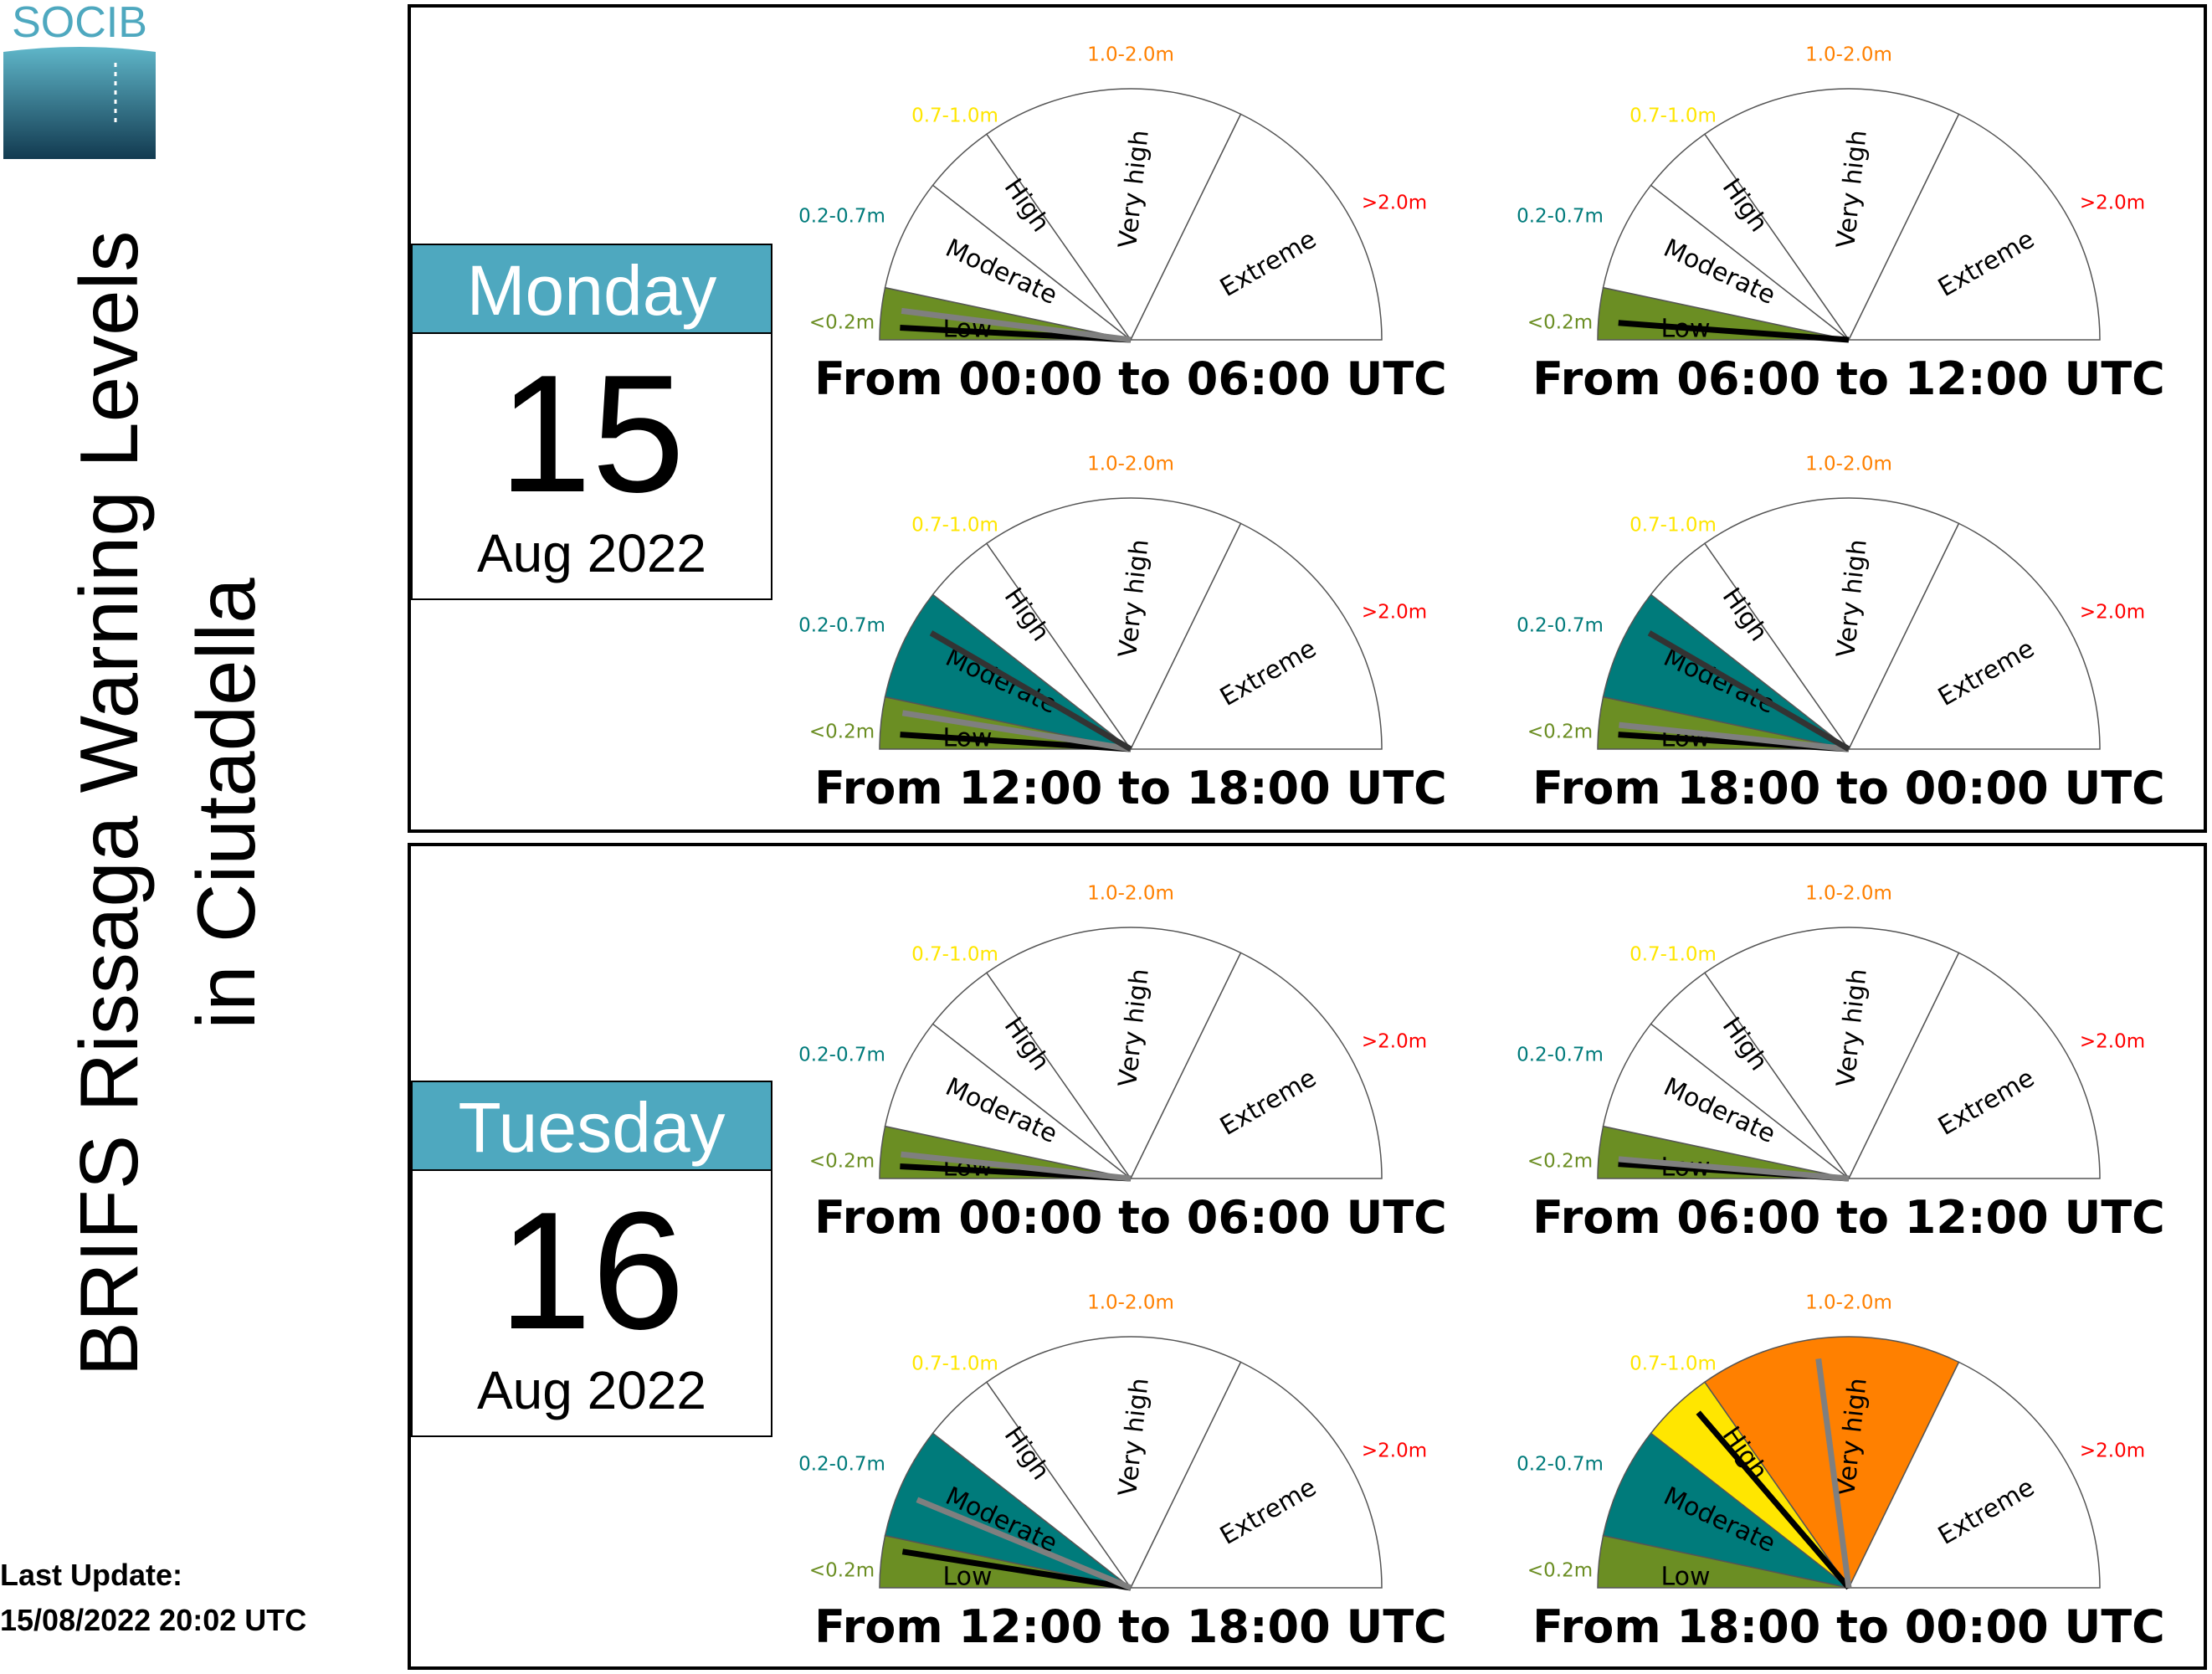 This screenshot has height=1674, width=2212. What do you see at coordinates (591, 434) in the screenshot?
I see `day-number: 15` at bounding box center [591, 434].